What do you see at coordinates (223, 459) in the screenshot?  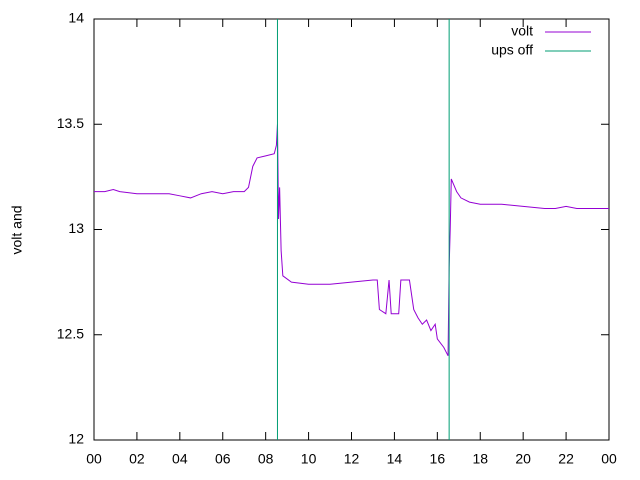 I see `x-tick-label: 06` at bounding box center [223, 459].